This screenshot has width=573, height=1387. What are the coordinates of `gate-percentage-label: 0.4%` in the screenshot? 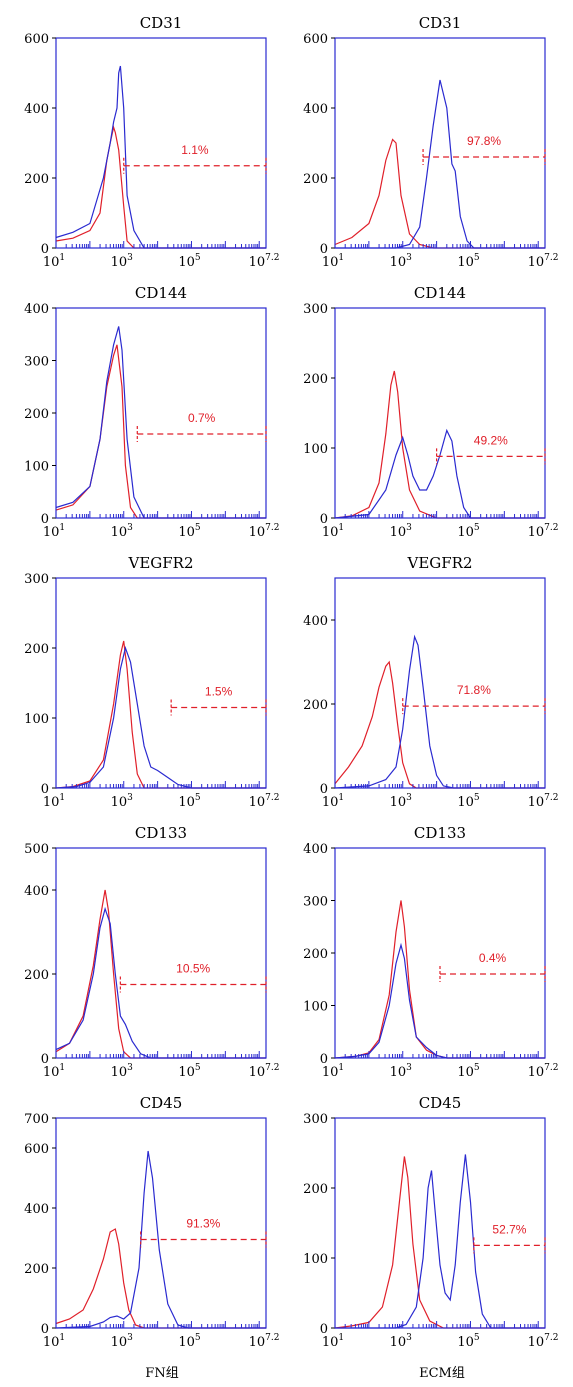 It's located at (493, 958).